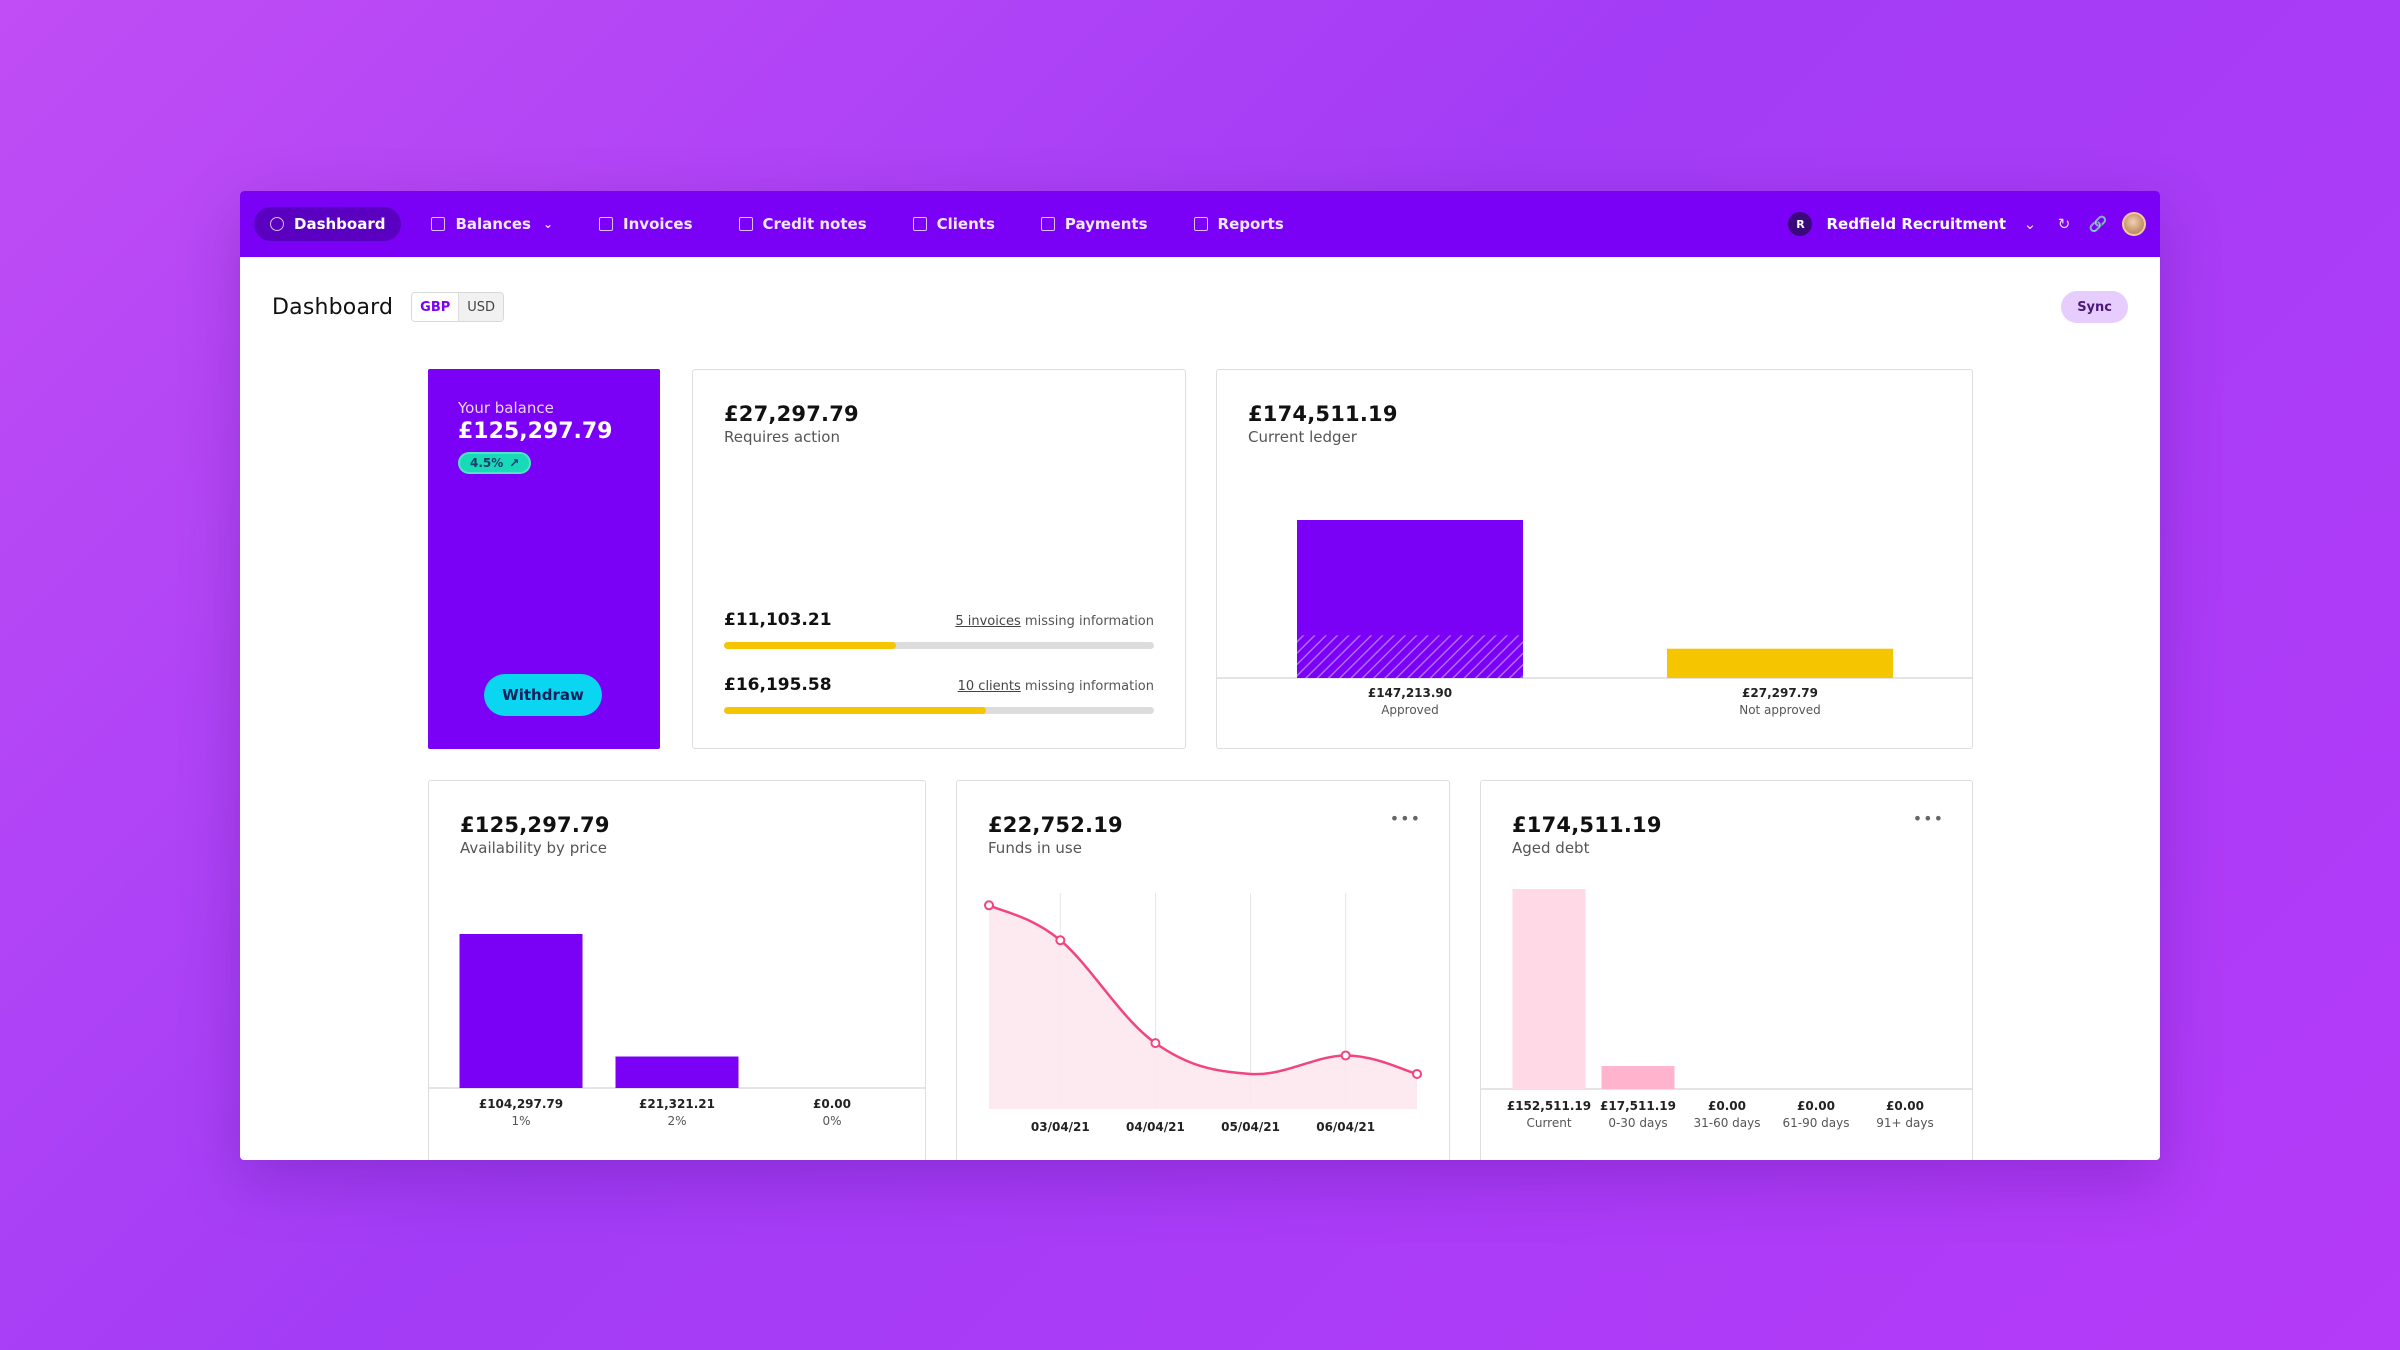 The image size is (2400, 1350). Describe the element at coordinates (1060, 1127) in the screenshot. I see `x-tick-label: 03/04/21` at that location.